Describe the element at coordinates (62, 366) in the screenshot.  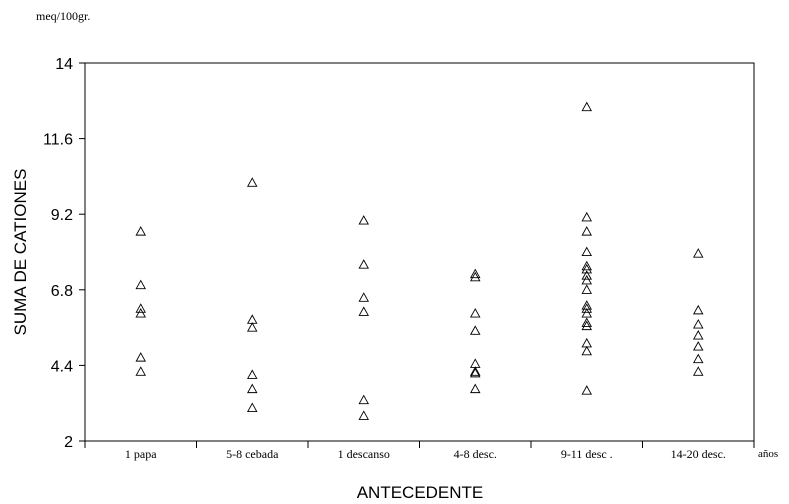
I see `y-tick-label: 4.4` at that location.